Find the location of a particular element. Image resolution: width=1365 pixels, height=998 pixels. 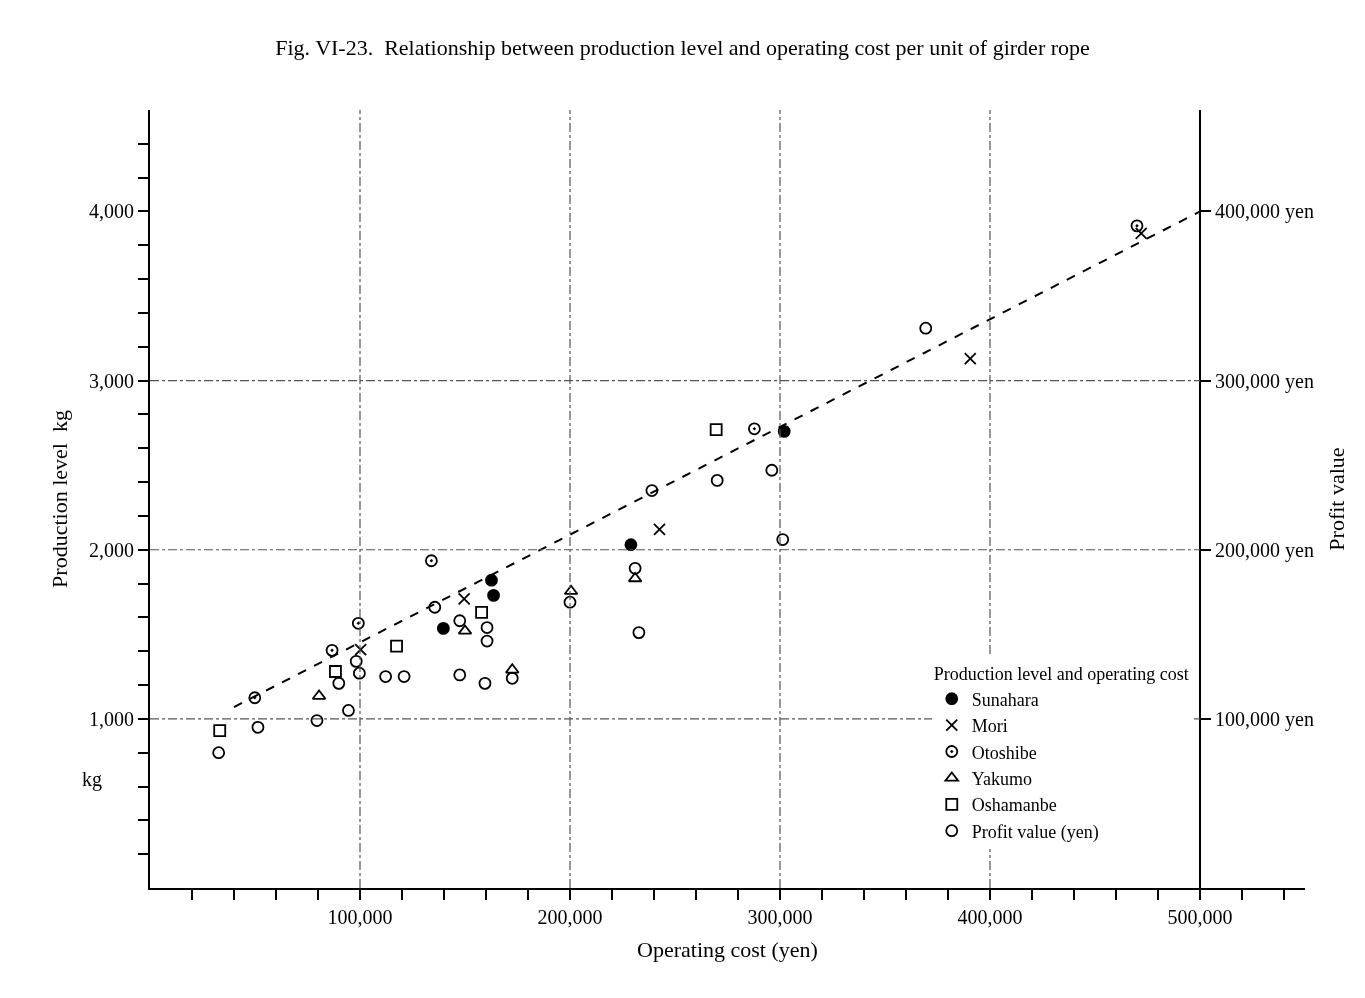

legend-label: Mori is located at coordinates (989, 726).